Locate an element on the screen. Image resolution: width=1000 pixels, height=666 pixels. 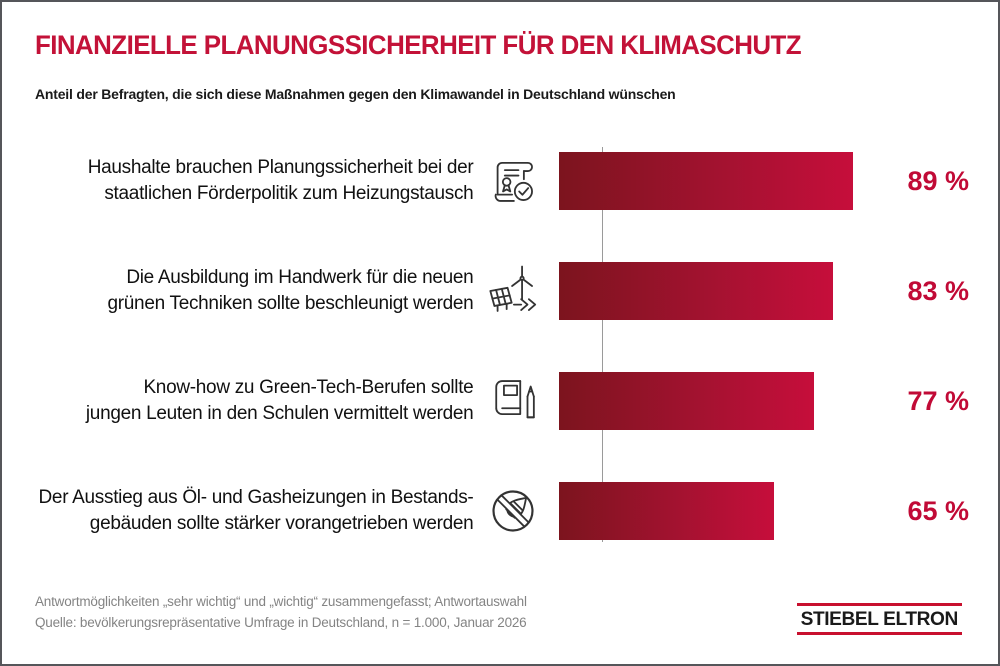
logo-top-rule is located at coordinates (879, 604).